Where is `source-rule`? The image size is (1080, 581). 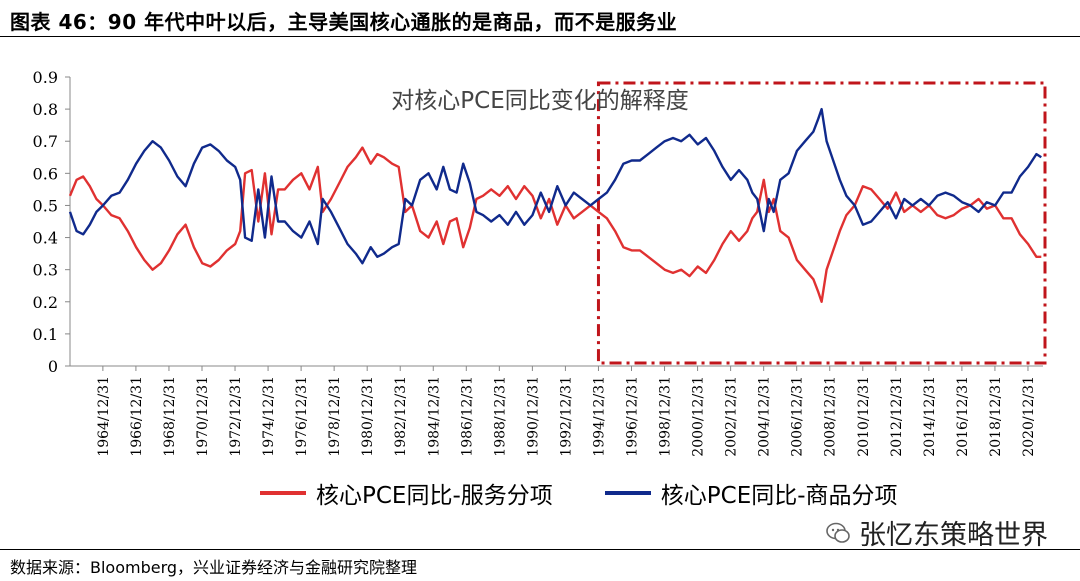
source-rule is located at coordinates (540, 549).